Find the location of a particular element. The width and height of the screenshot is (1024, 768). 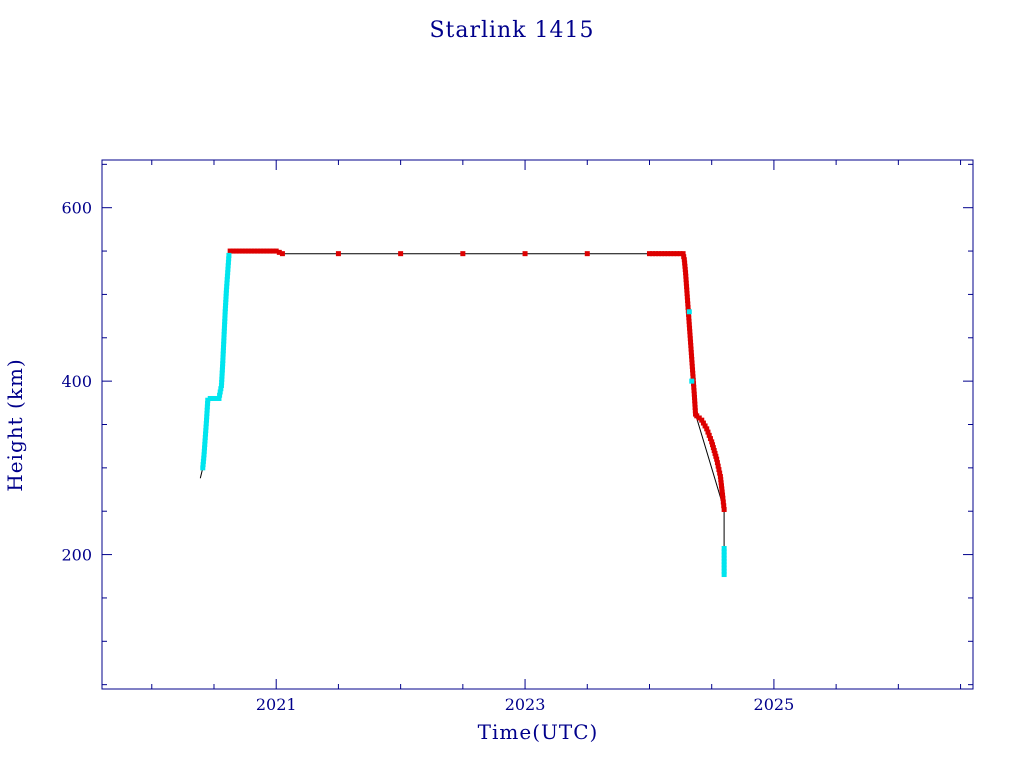

y-tick-labels: 200 400 600 is located at coordinates (76, 382).